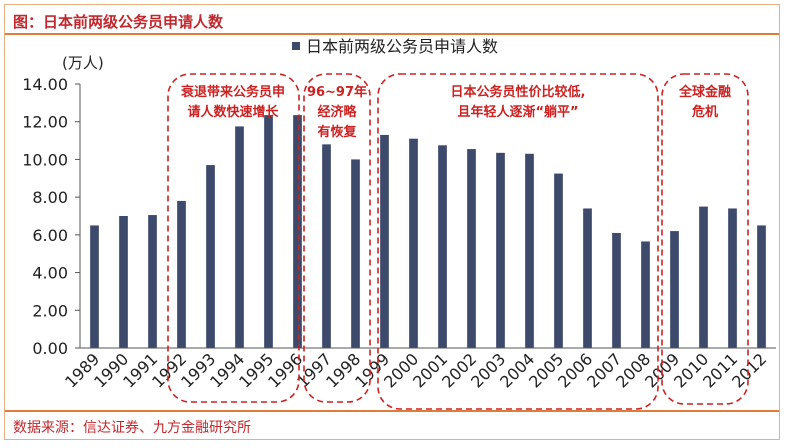  What do you see at coordinates (50, 197) in the screenshot?
I see `y-tick-label: 8.00` at bounding box center [50, 197].